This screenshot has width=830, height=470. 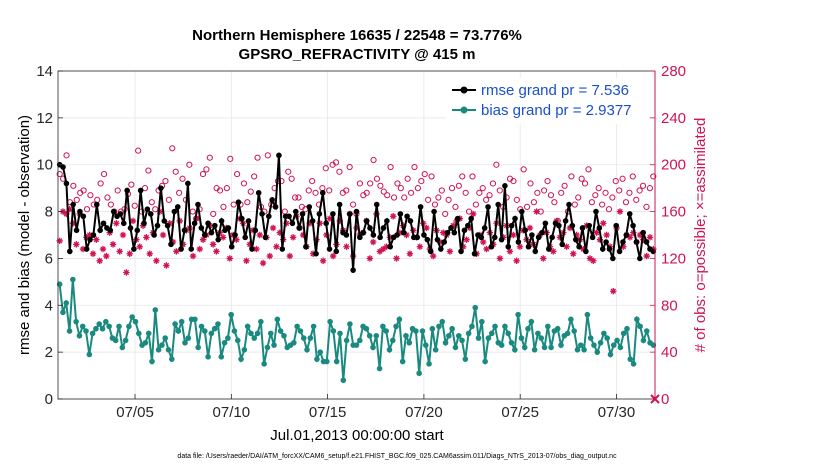 What do you see at coordinates (665, 399) in the screenshot?
I see `y-tick-label-right: 0` at bounding box center [665, 399].